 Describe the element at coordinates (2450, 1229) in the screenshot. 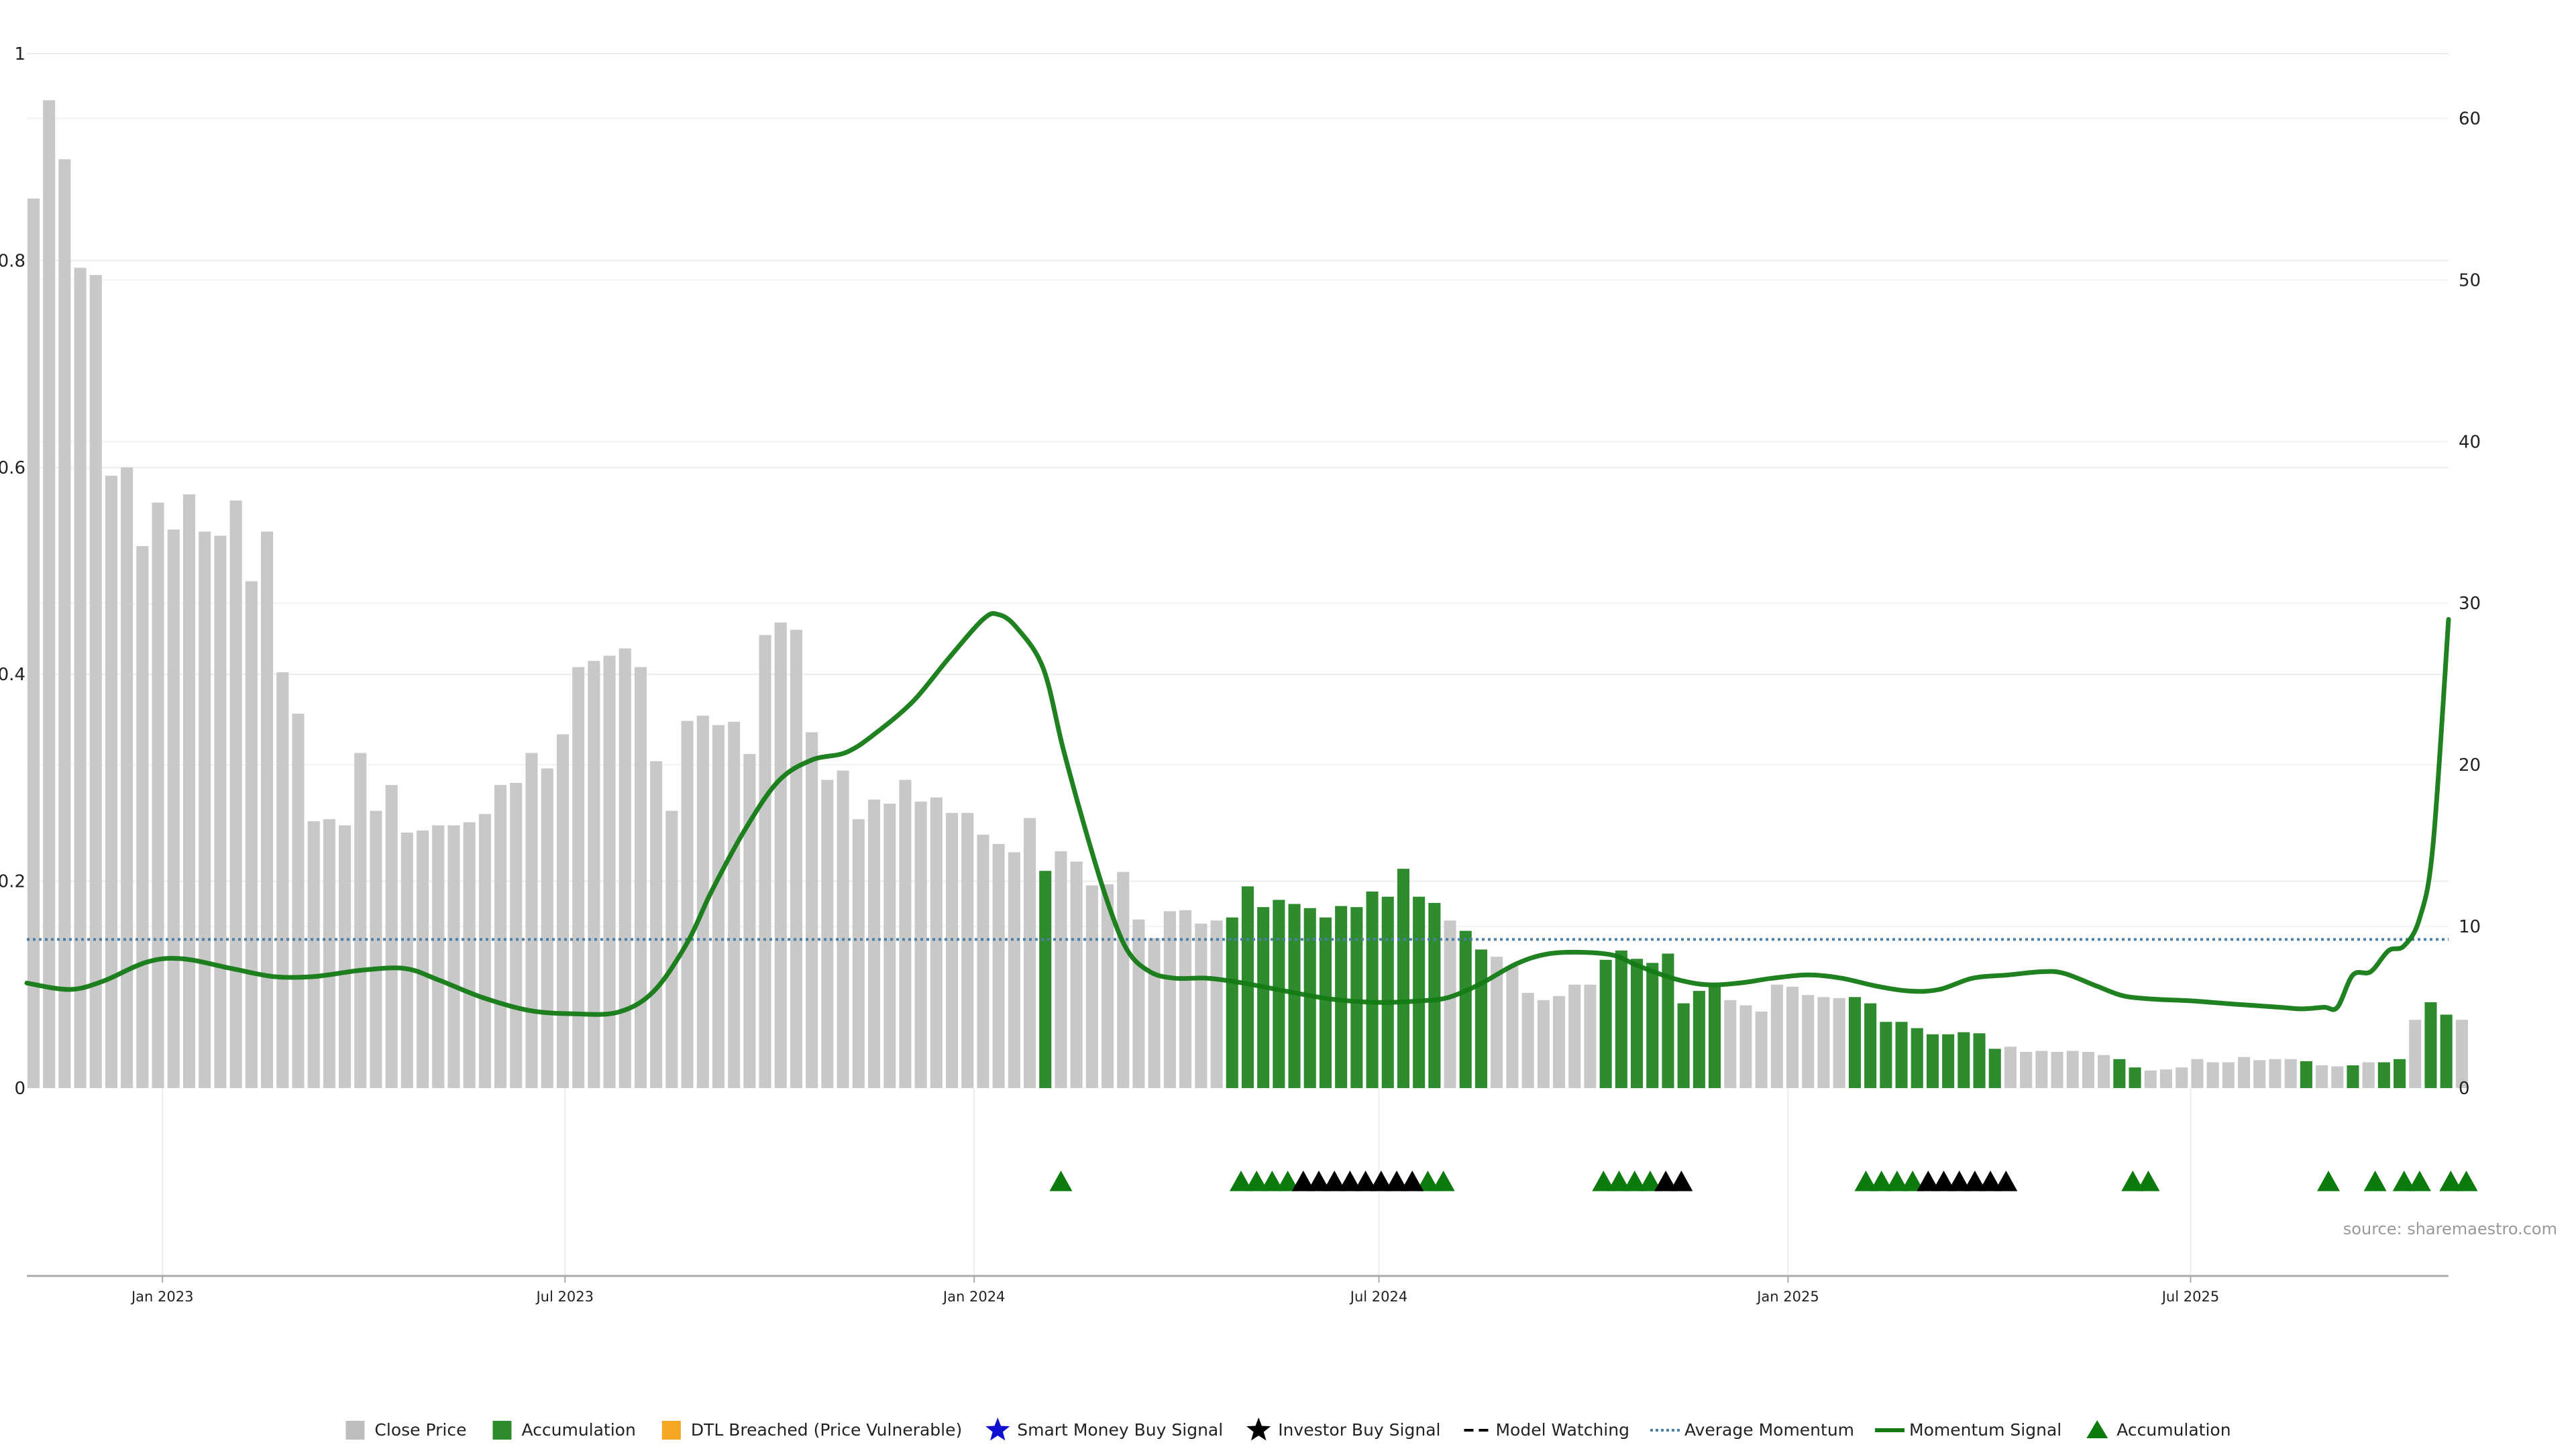

I see `source-label: source: sharemaestro.com` at that location.